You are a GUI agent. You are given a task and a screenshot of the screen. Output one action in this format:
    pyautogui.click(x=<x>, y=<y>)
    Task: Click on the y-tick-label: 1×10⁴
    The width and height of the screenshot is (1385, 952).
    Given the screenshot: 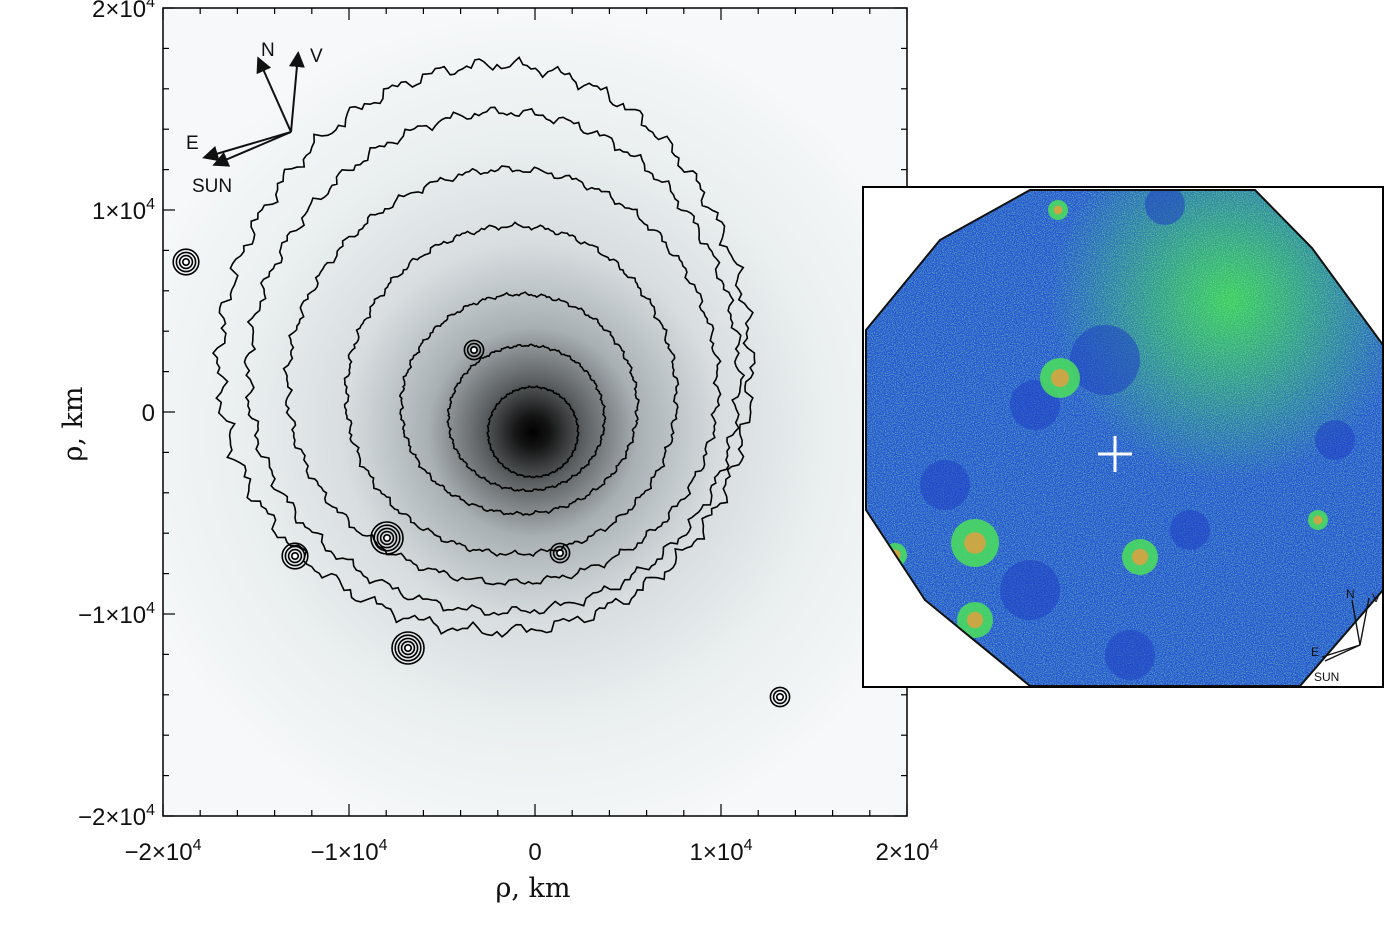 What is the action you would take?
    pyautogui.click(x=123, y=210)
    